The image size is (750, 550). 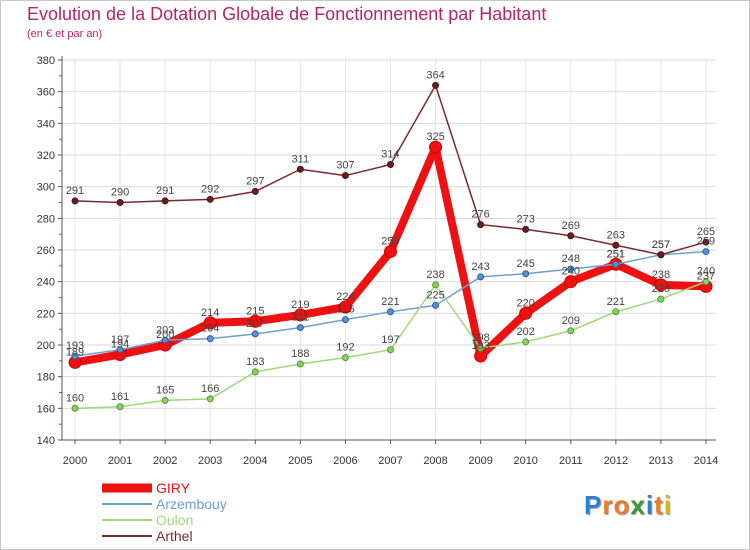 What do you see at coordinates (46, 124) in the screenshot?
I see `y-tick-label: 340` at bounding box center [46, 124].